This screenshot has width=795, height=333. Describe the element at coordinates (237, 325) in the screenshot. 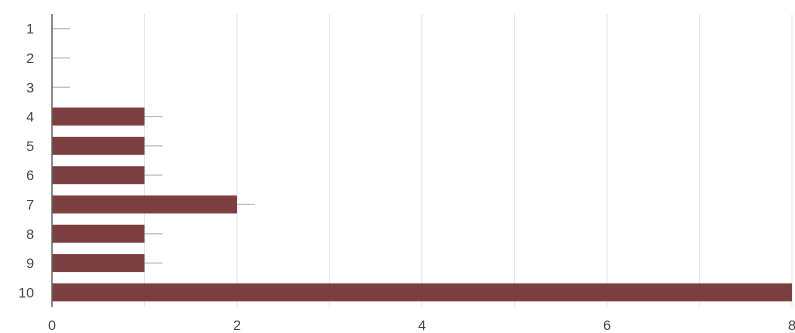

I see `x-tick-label: 2` at that location.